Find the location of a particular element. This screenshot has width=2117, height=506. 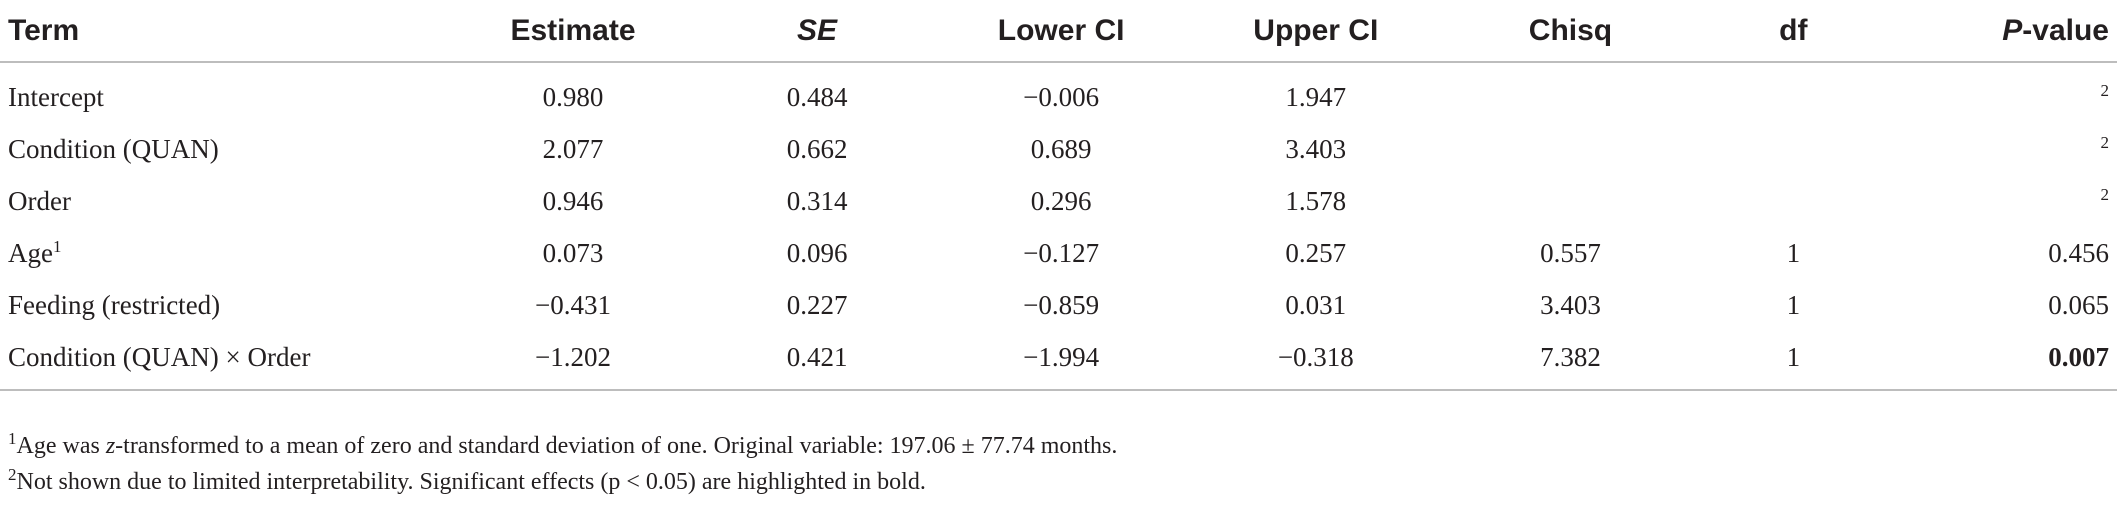

cell-upper: 0.257 is located at coordinates (1316, 252).